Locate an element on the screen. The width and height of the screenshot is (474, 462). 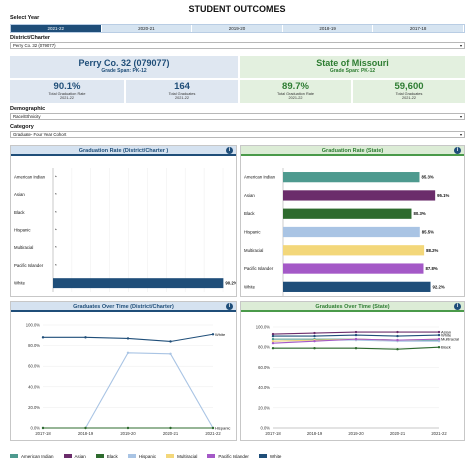
legend-label: White is located at coordinates (275, 456).